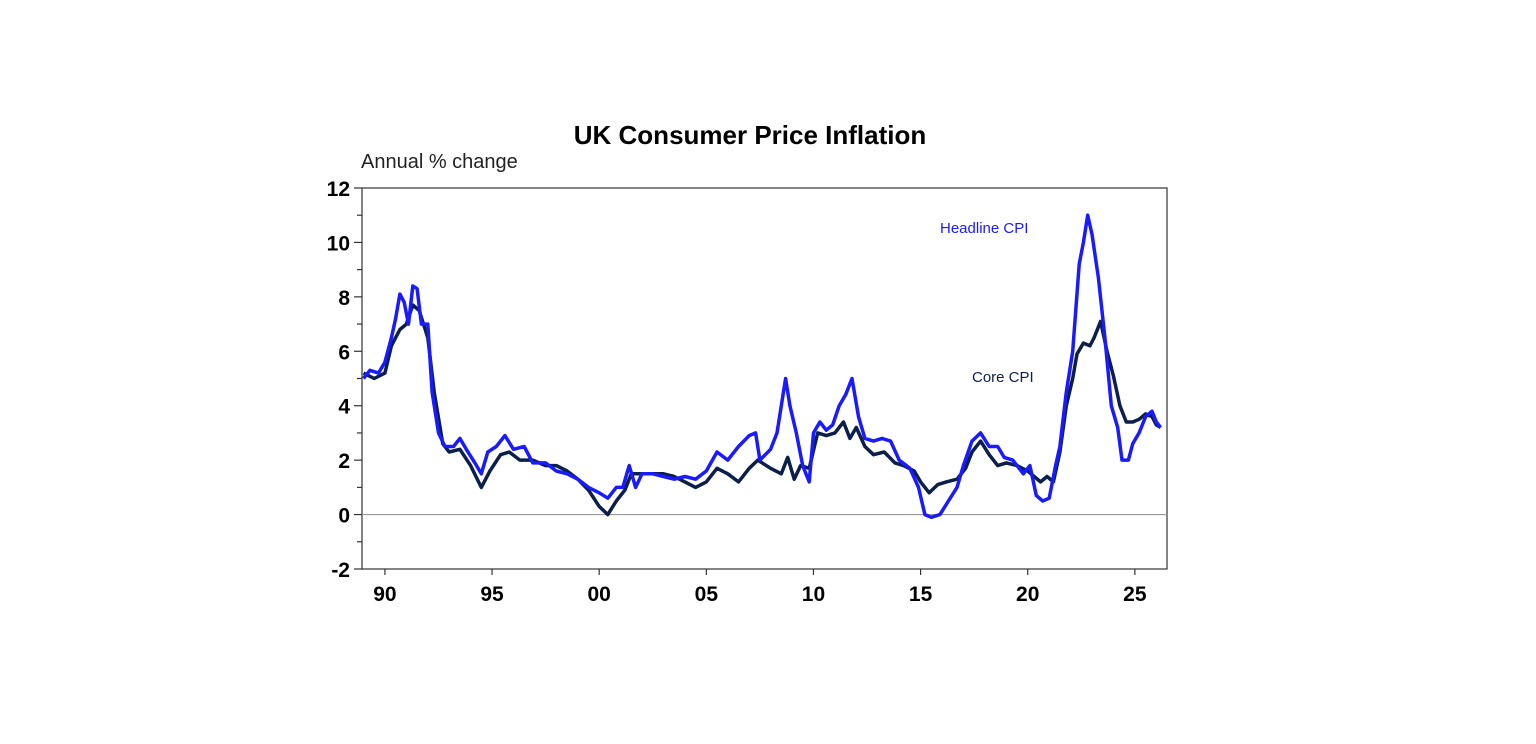 The height and width of the screenshot is (744, 1536). Describe the element at coordinates (439, 162) in the screenshot. I see `y-axis-label: Annual % change` at that location.